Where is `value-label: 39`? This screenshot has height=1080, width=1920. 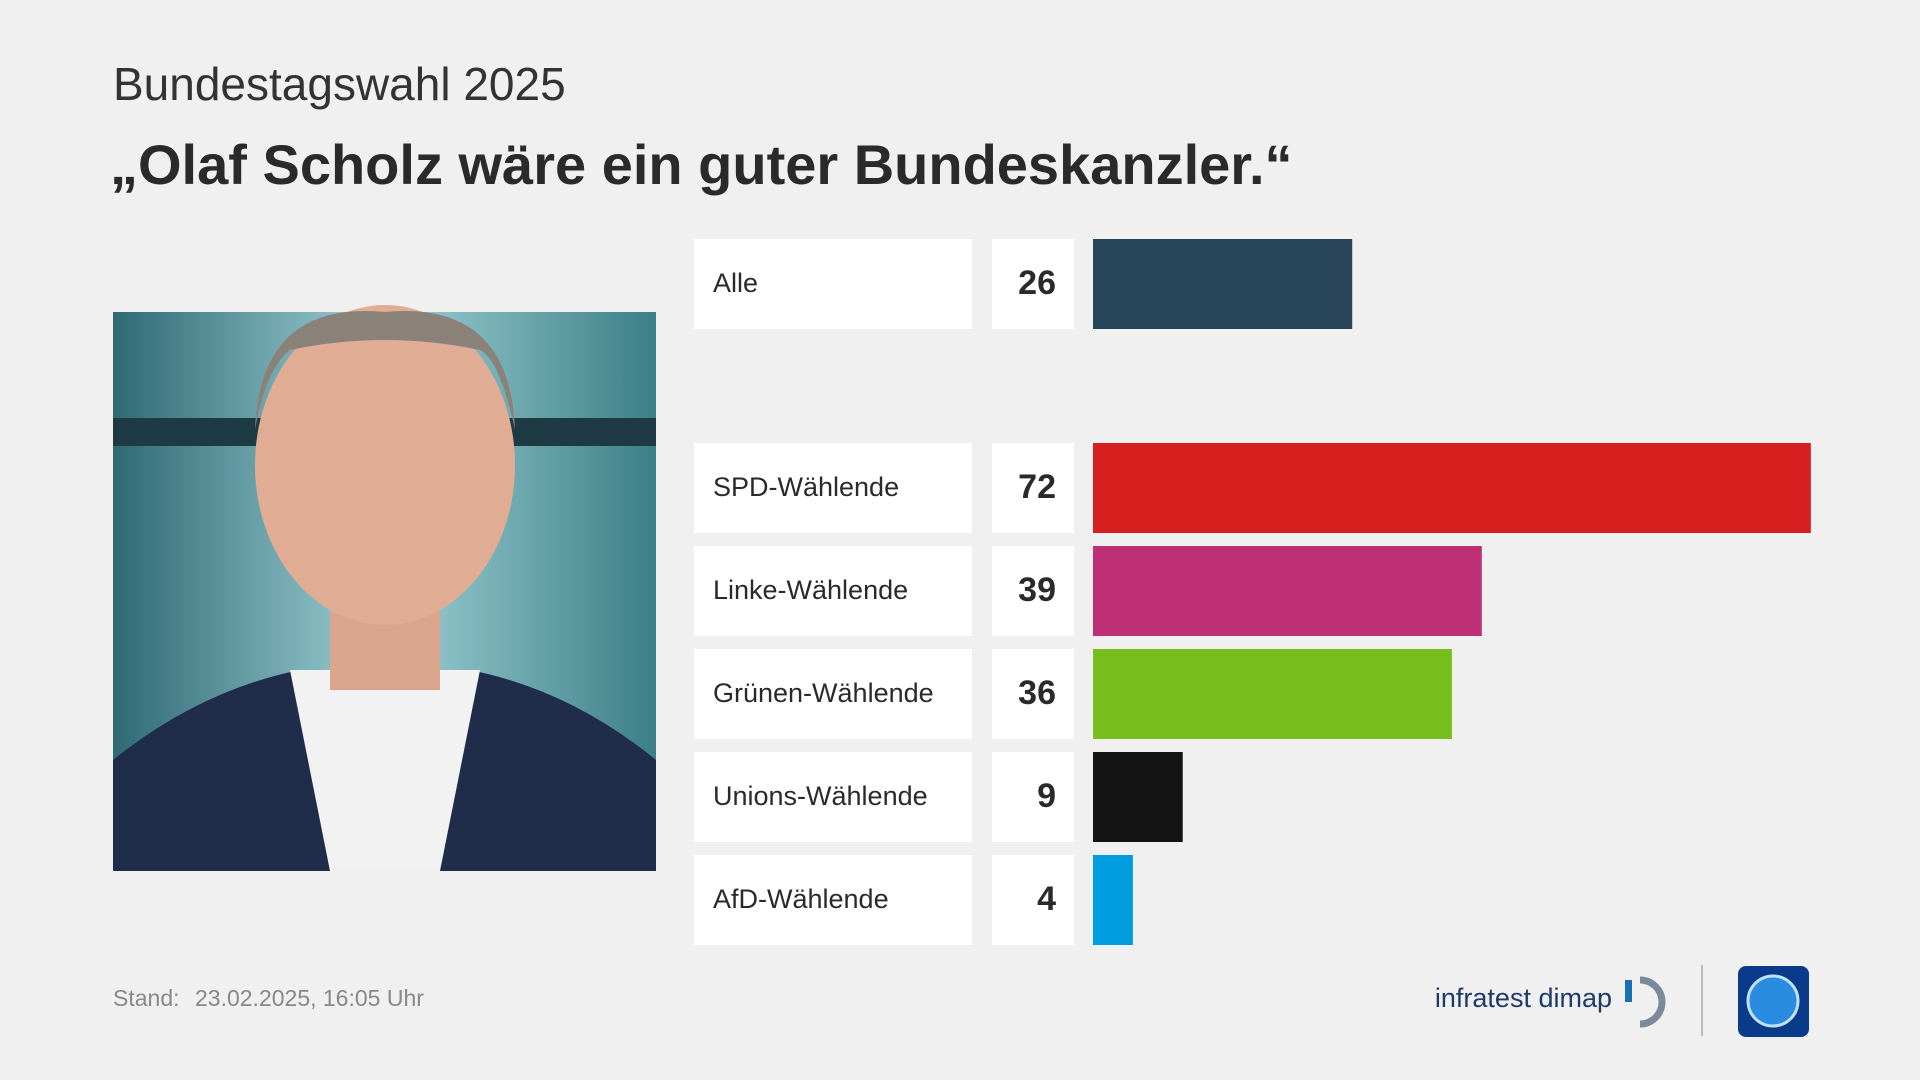
value-label: 39 is located at coordinates (1037, 590).